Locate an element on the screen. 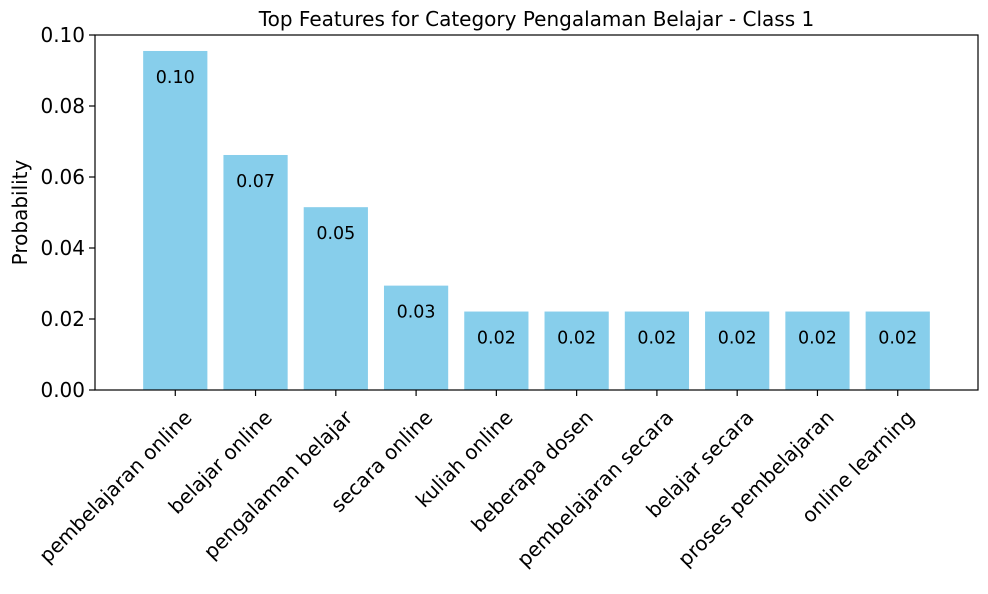 The width and height of the screenshot is (988, 594). y-tick-label: 0.08 is located at coordinates (62, 106).